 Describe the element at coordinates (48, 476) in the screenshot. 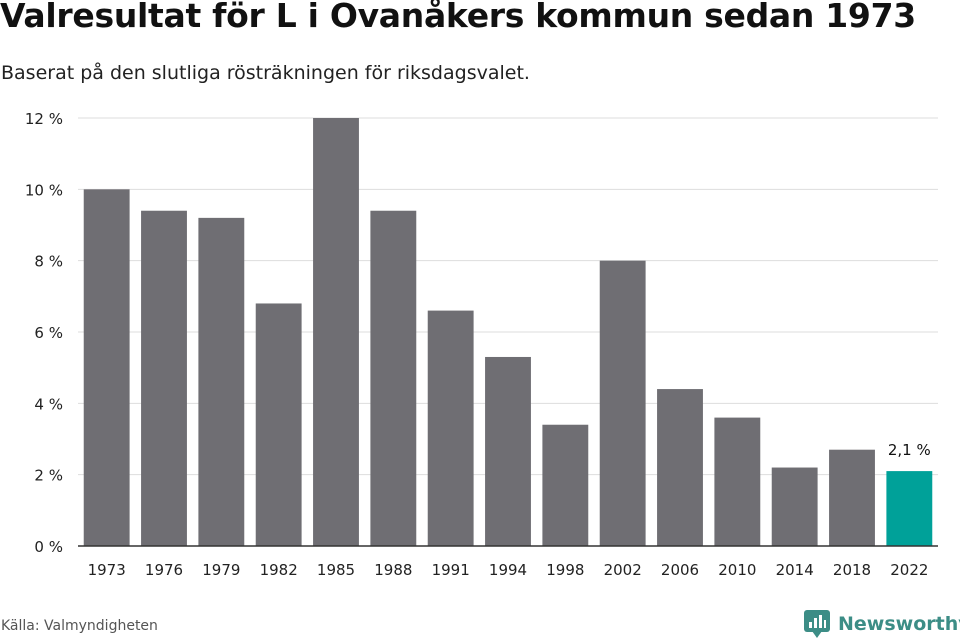

I see `y-tick-label: 2 %` at that location.